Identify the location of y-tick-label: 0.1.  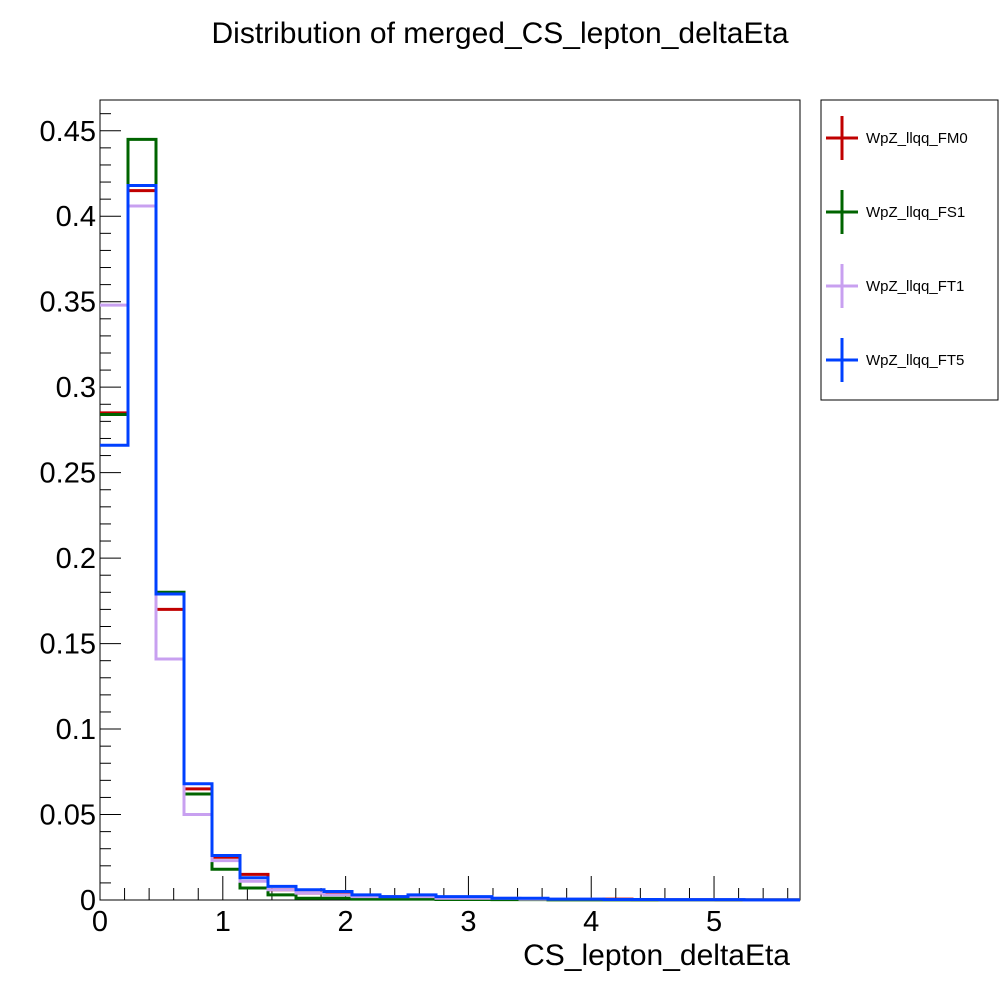
(76, 730).